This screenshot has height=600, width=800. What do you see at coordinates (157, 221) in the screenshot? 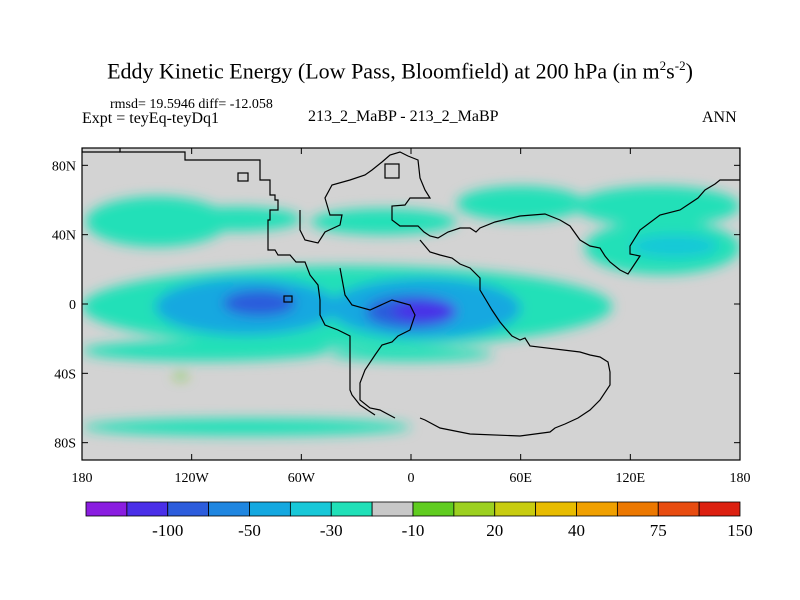
I see `region-north-pacific-jet` at bounding box center [157, 221].